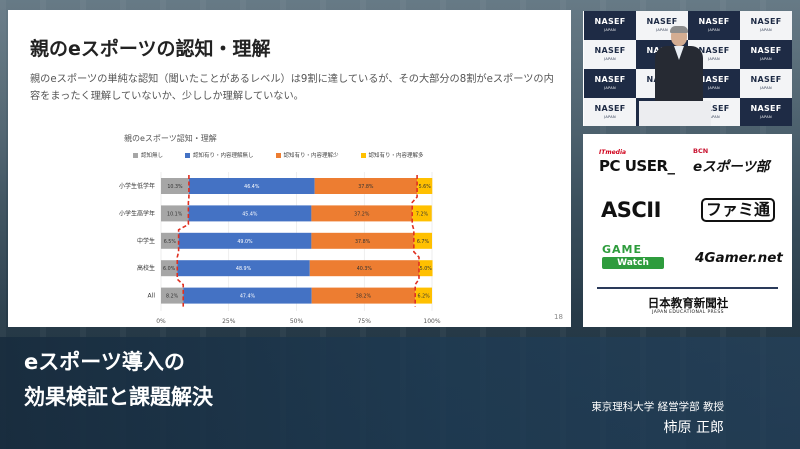 The height and width of the screenshot is (449, 800). I want to click on data-label: 5.0%, so click(426, 269).